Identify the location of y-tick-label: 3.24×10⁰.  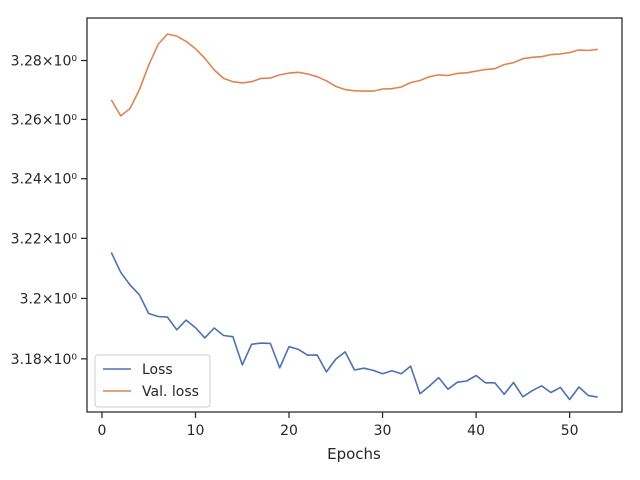
(44, 180).